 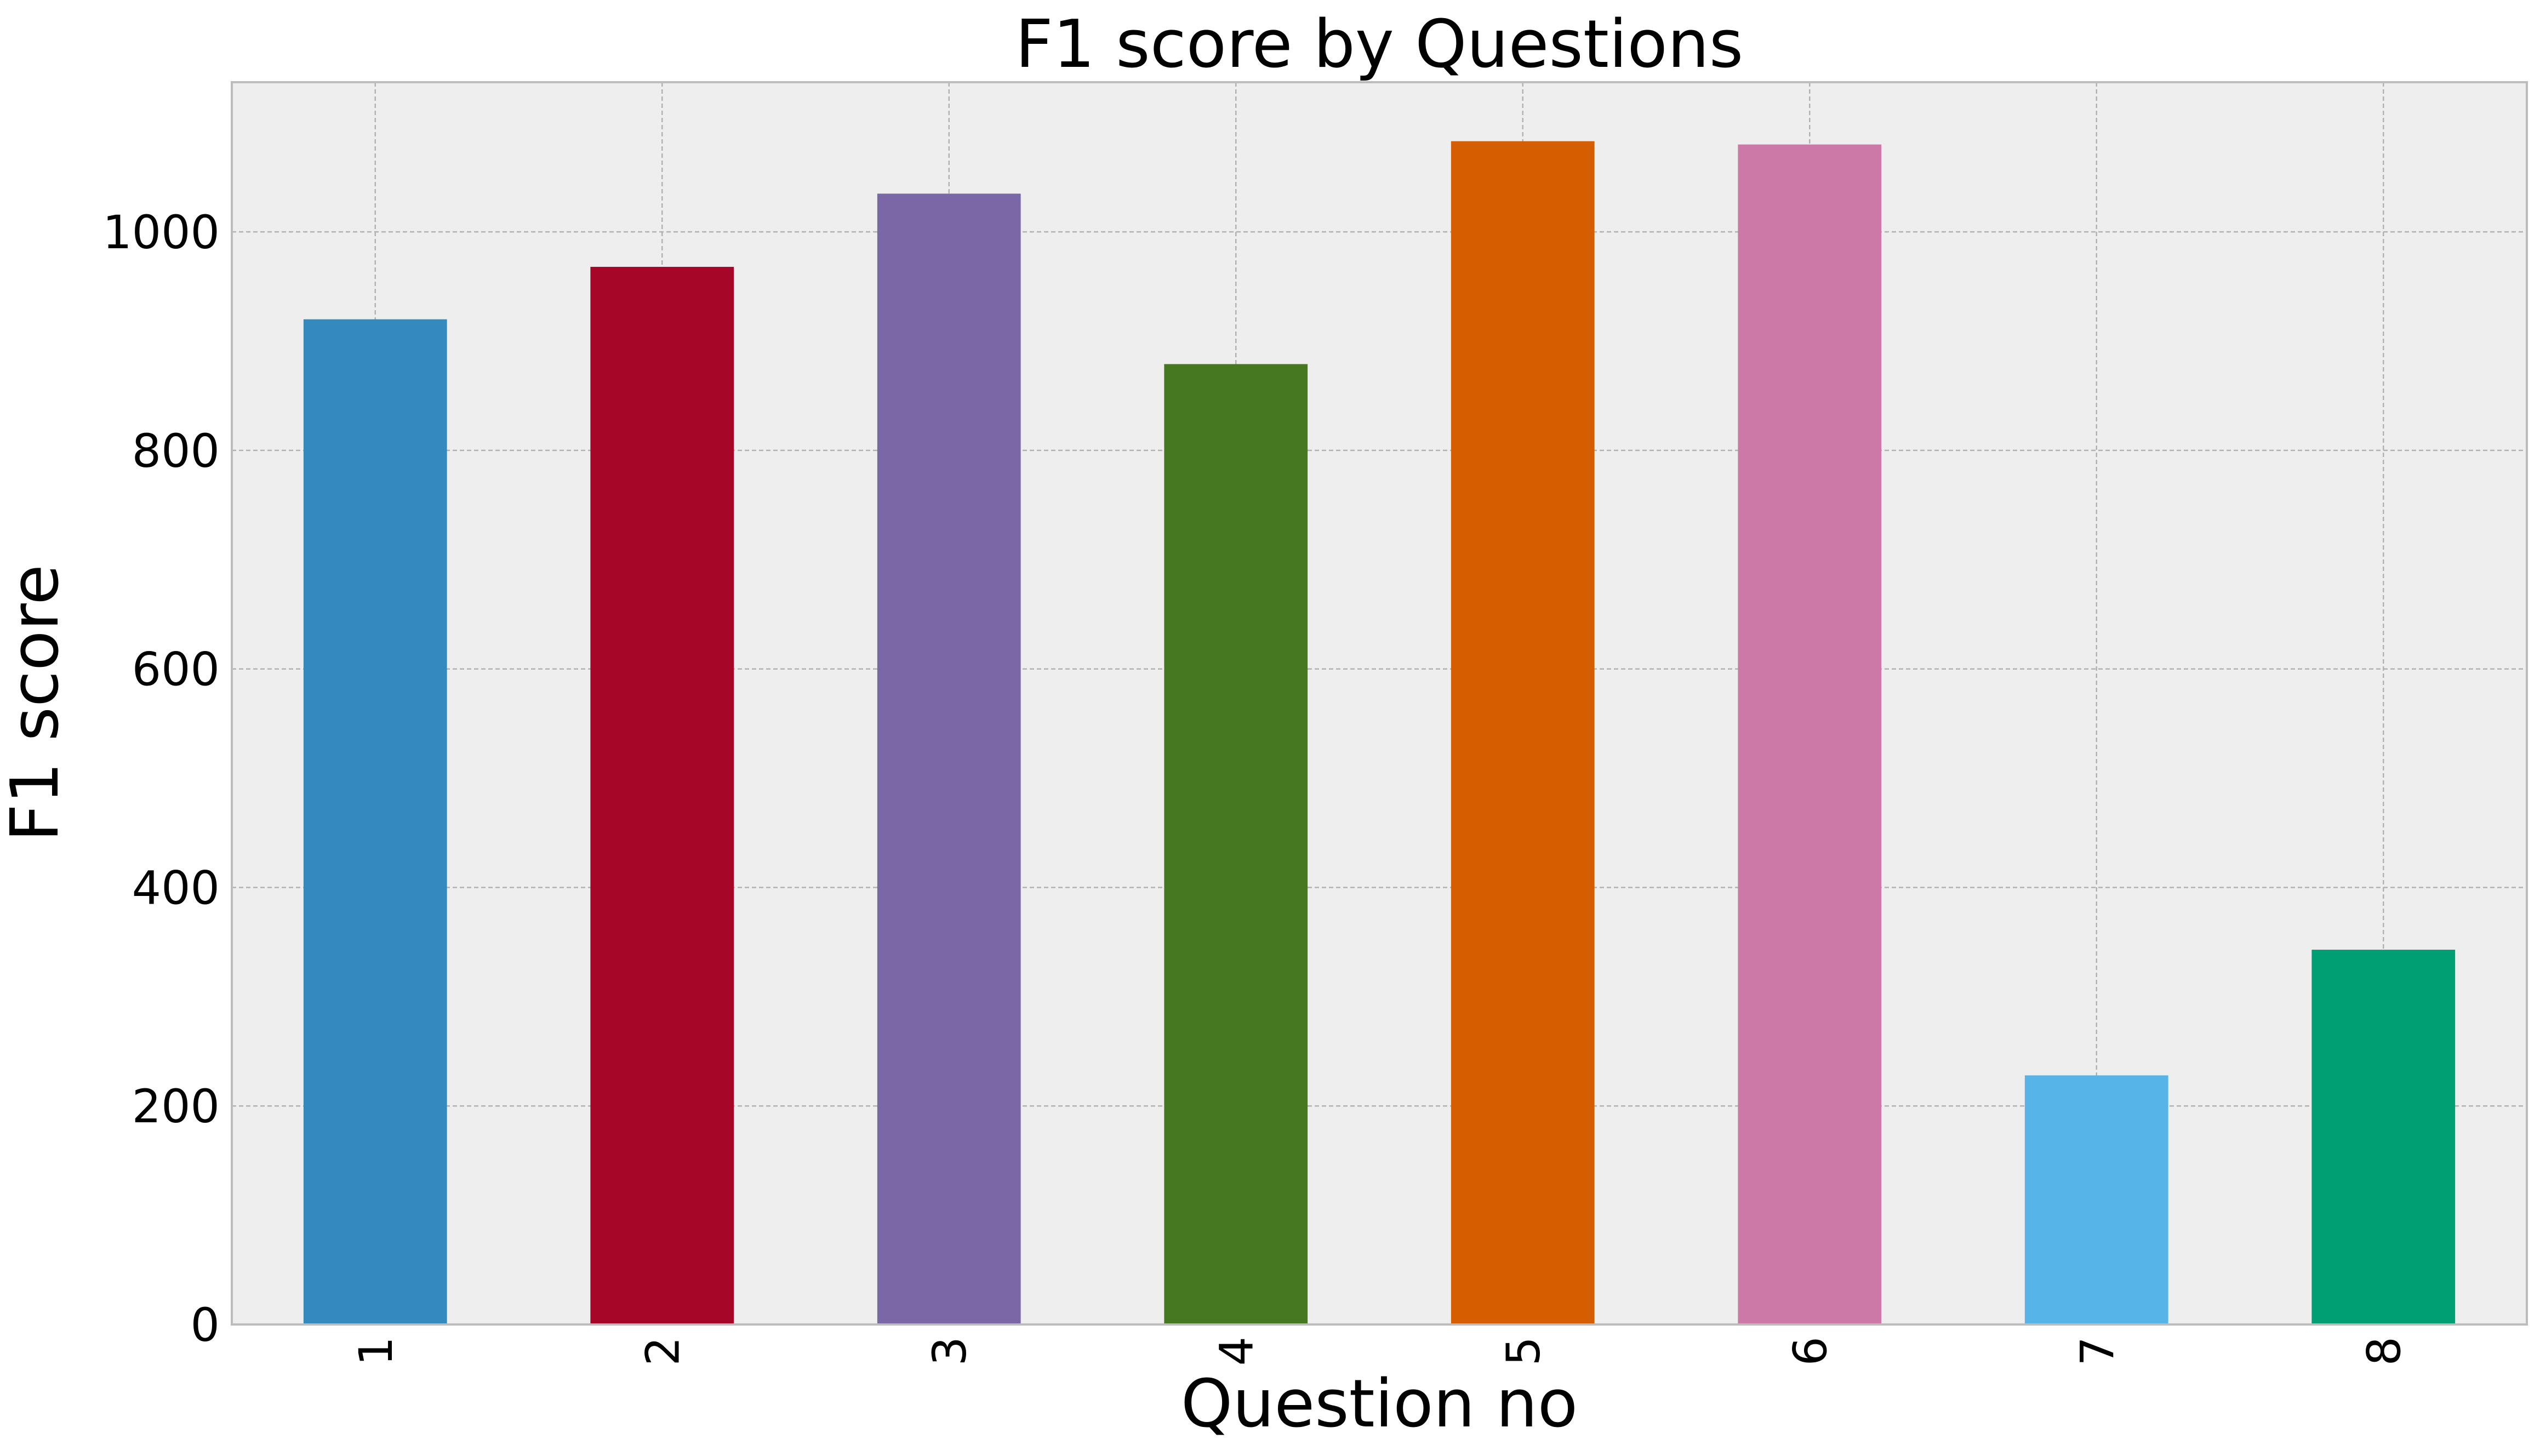 I want to click on x-tick-label: 3, so click(x=950, y=1352).